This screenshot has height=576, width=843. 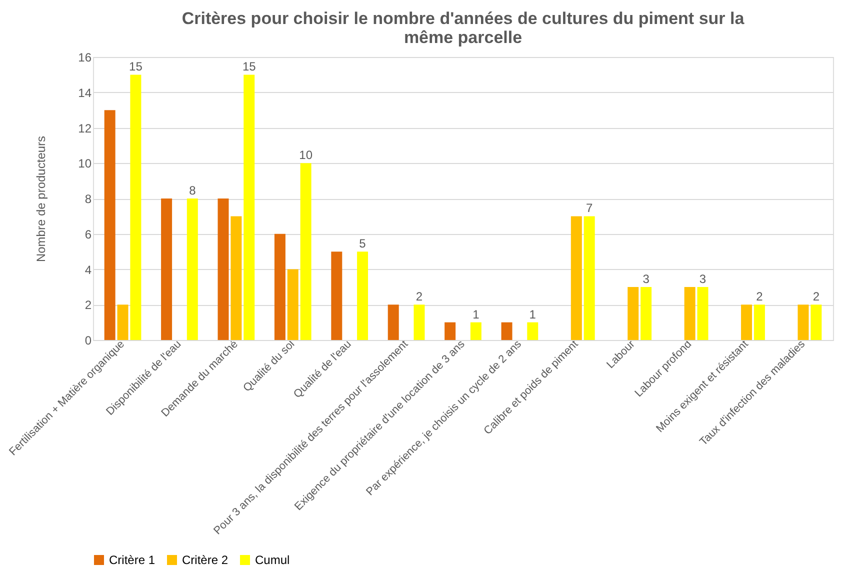 What do you see at coordinates (272, 560) in the screenshot?
I see `legend-label: Cumul` at bounding box center [272, 560].